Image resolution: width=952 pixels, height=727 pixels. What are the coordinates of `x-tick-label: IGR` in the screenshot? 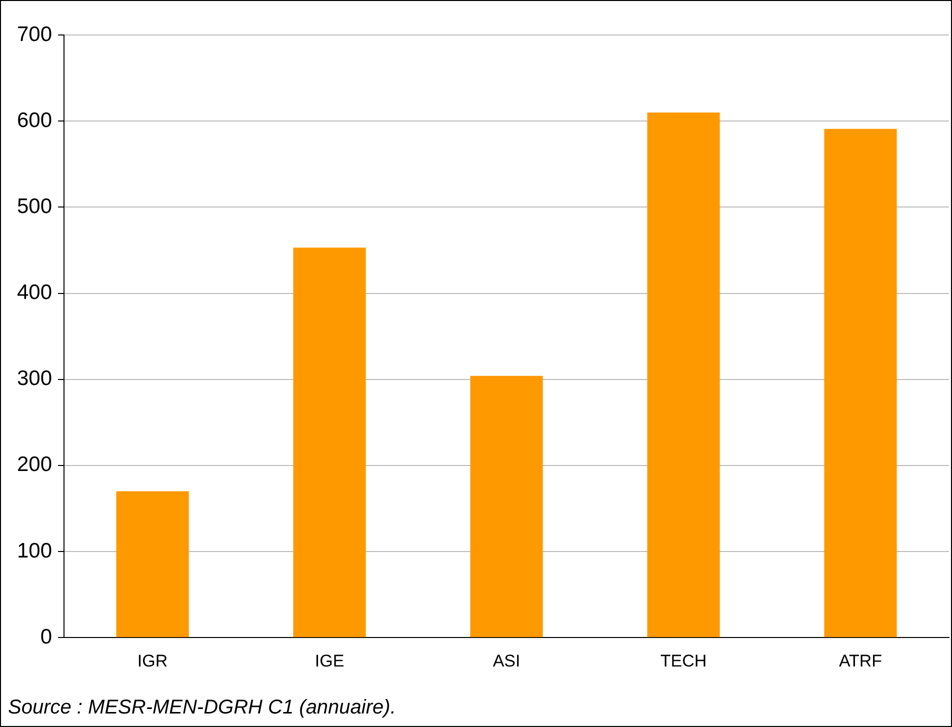 It's located at (152, 660).